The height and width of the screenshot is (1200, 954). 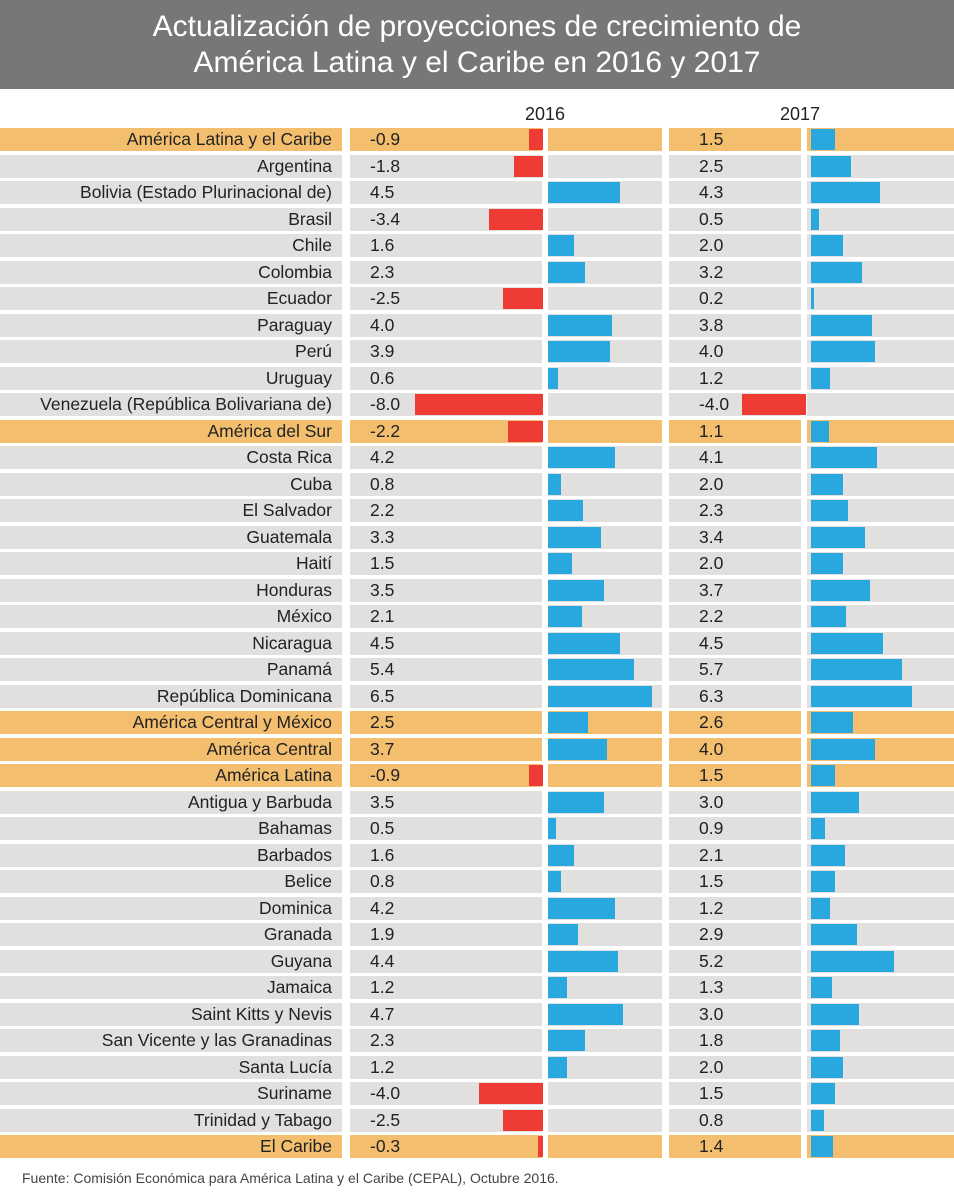 What do you see at coordinates (711, 642) in the screenshot?
I see `value-2017: 4.5` at bounding box center [711, 642].